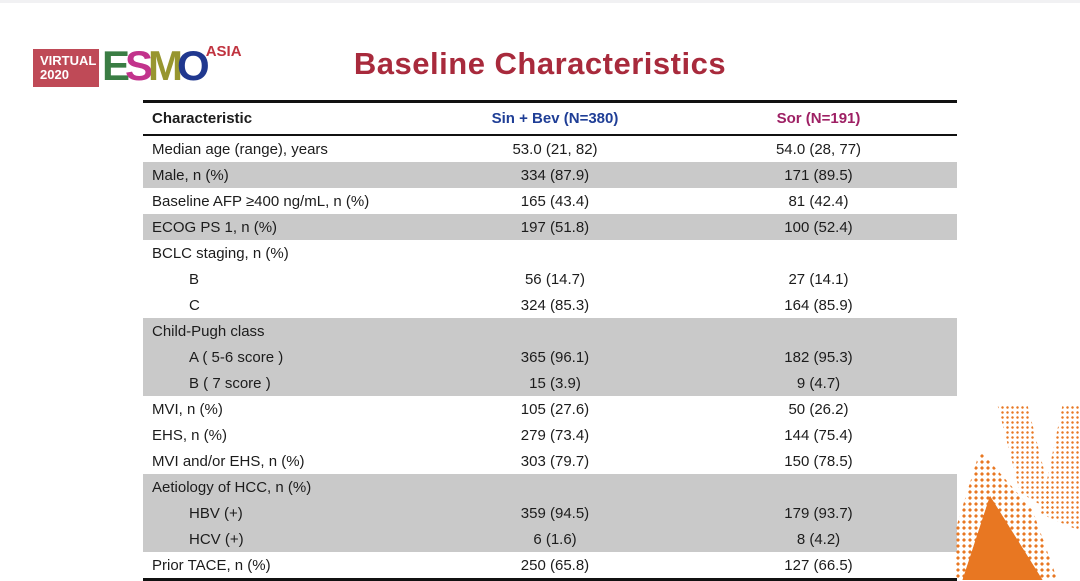 The width and height of the screenshot is (1080, 581). I want to click on header-arm-sor: Sor (N=191), so click(818, 118).